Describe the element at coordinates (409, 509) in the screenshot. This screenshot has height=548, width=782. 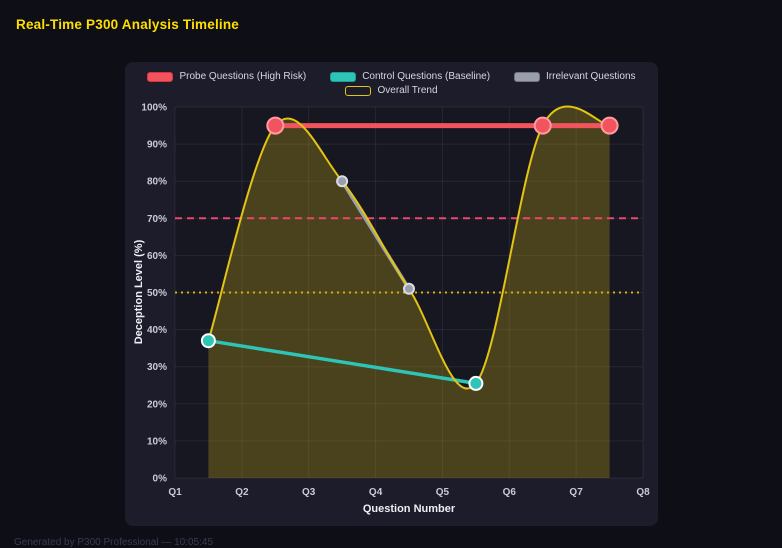
I see `x-axis-title: Question Number` at that location.